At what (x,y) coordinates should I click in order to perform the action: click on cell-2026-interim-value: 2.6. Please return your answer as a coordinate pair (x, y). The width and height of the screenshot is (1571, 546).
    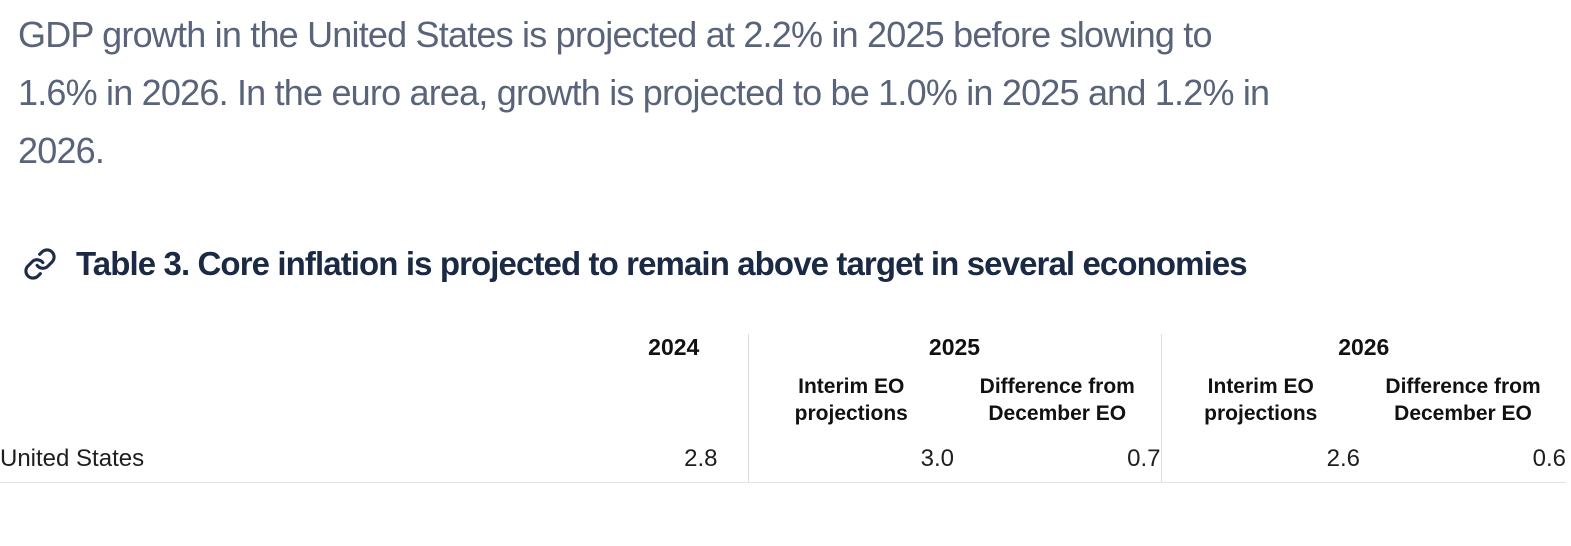
    Looking at the image, I should click on (1260, 459).